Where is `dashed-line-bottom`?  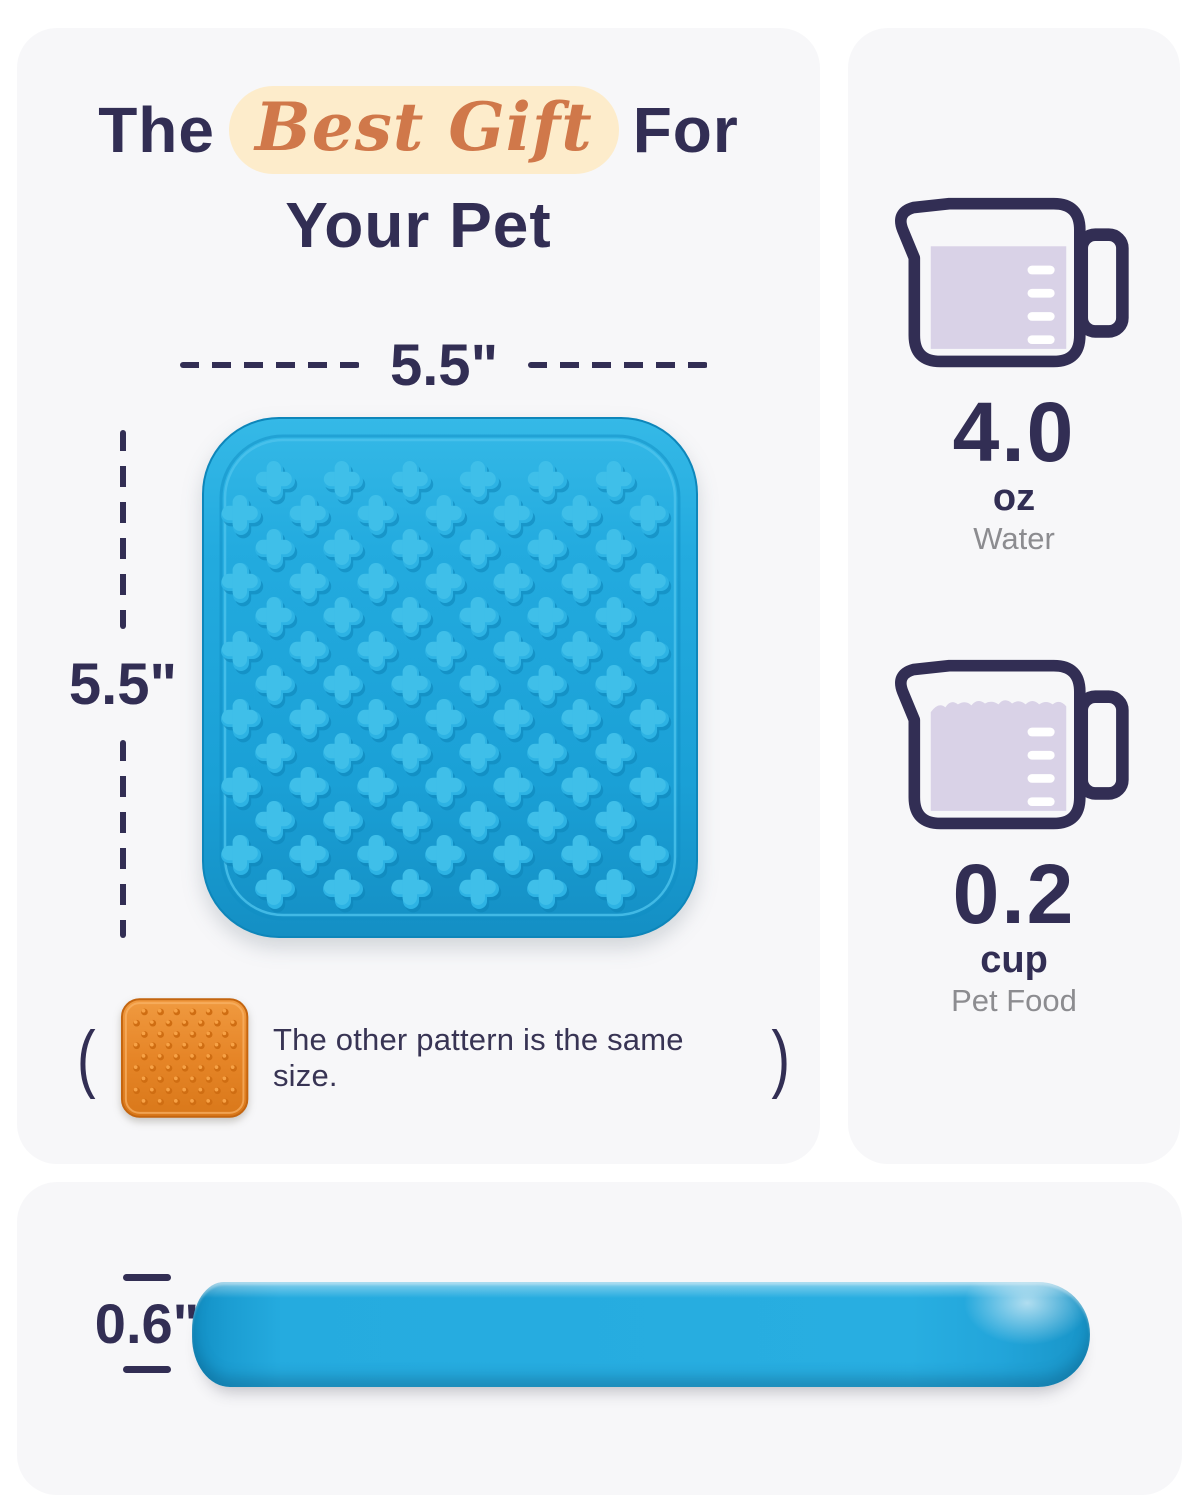 dashed-line-bottom is located at coordinates (123, 838).